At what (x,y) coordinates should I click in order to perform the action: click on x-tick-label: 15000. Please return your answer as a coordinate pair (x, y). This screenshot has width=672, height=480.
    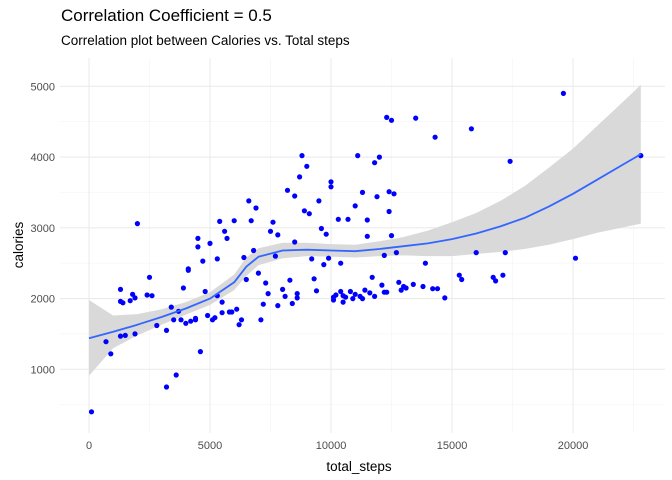
    Looking at the image, I should click on (452, 446).